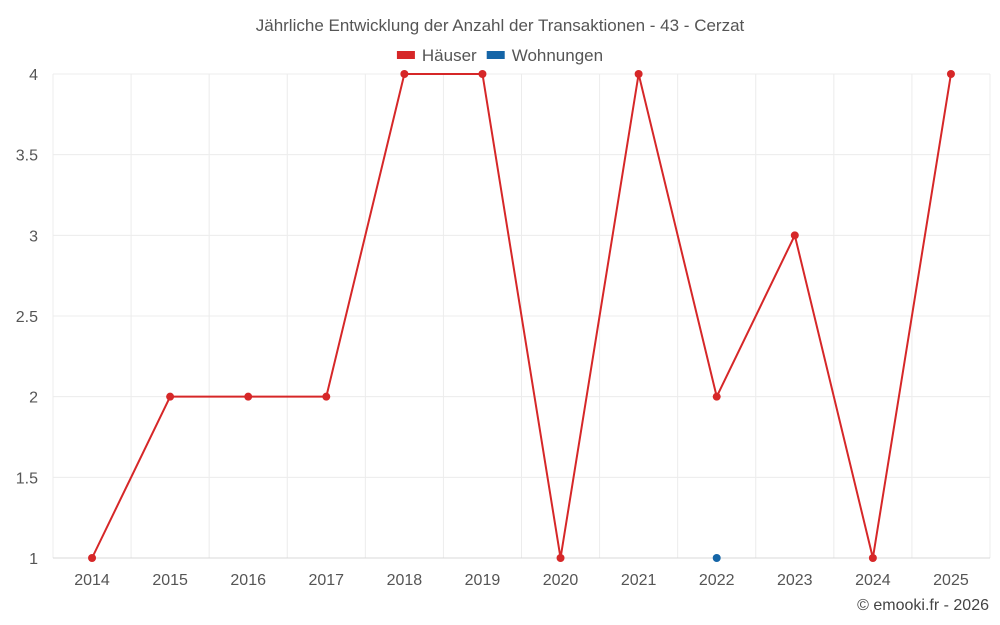 The image size is (1000, 625). Describe the element at coordinates (33, 236) in the screenshot. I see `y-tick-label: 3` at that location.